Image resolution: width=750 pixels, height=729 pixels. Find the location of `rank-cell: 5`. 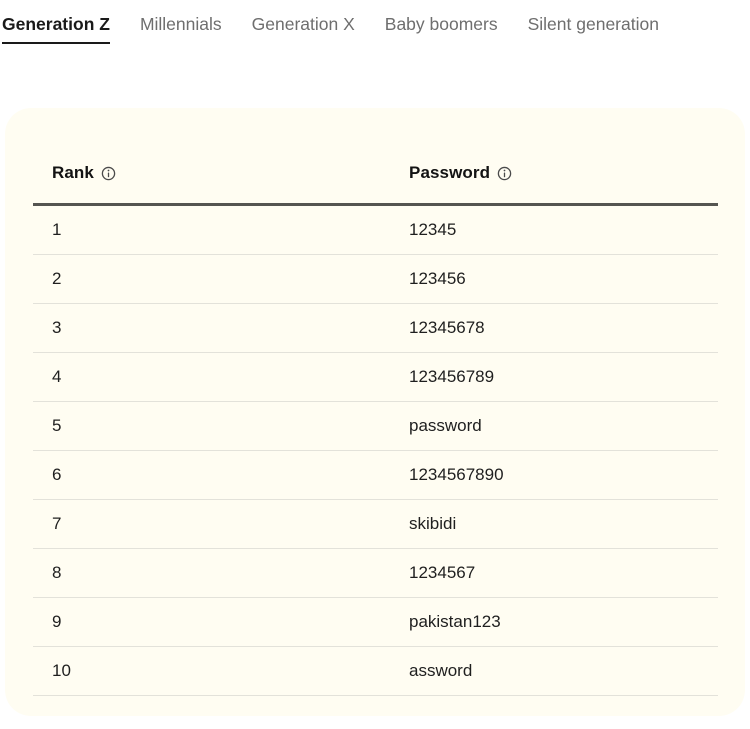

rank-cell: 5 is located at coordinates (211, 426).